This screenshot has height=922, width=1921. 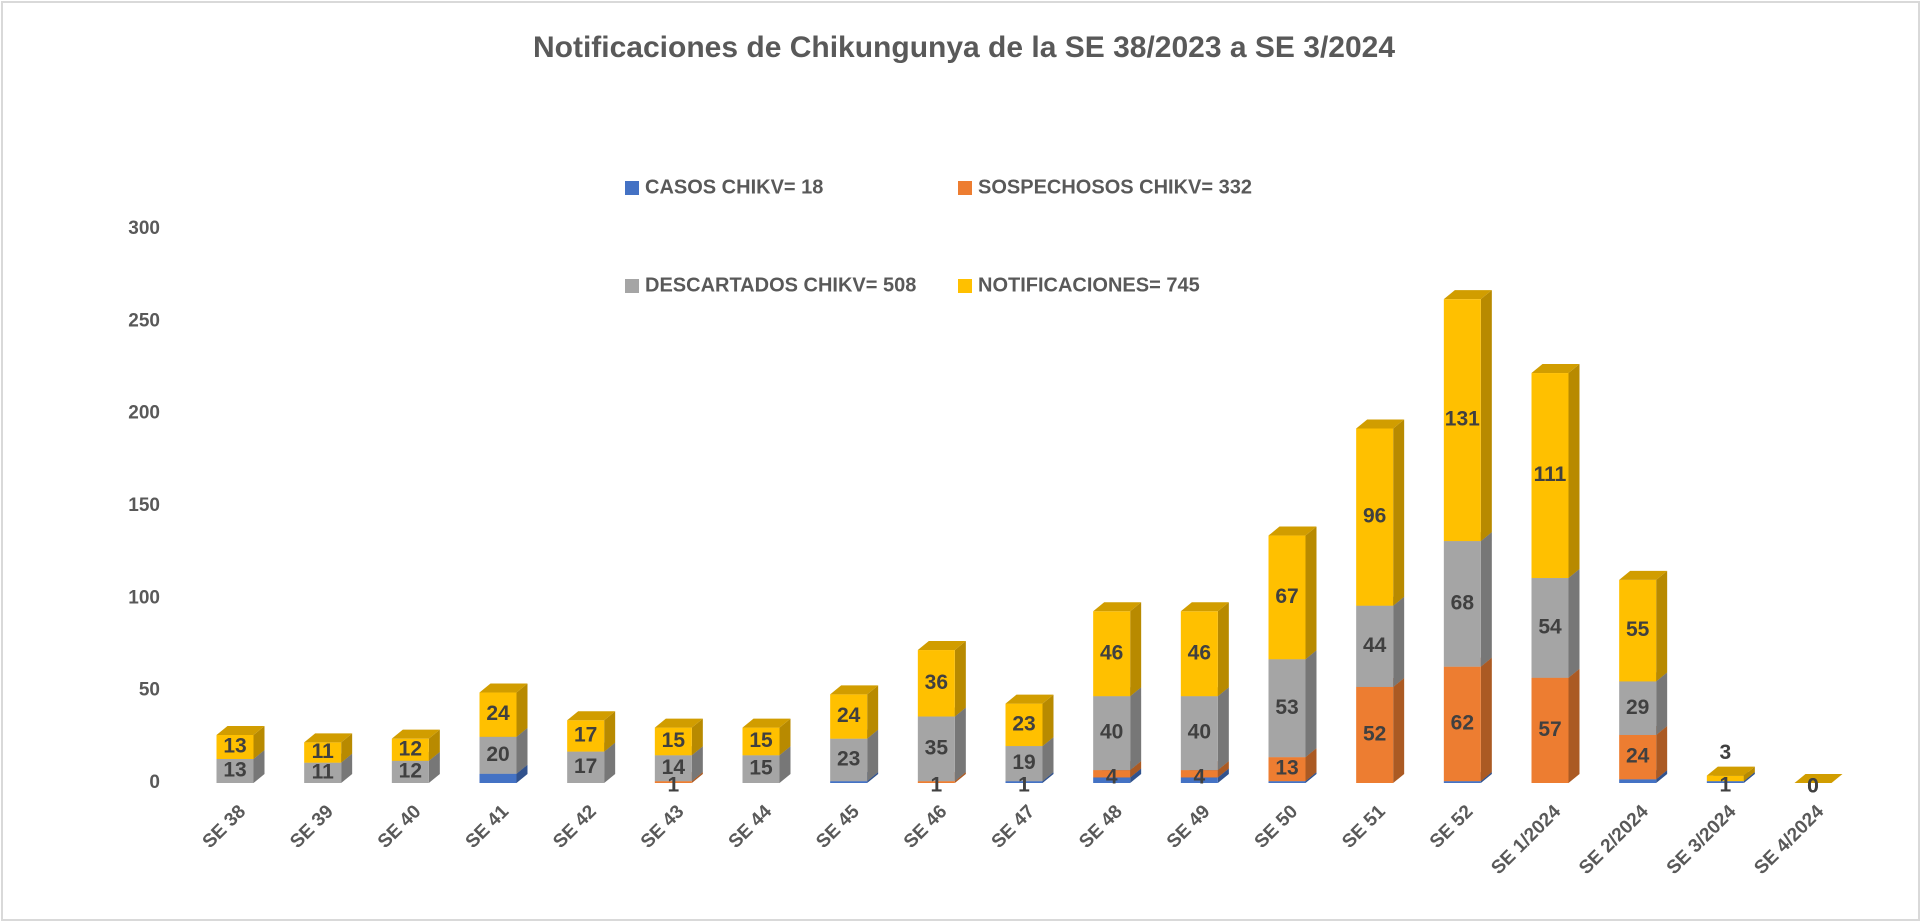 I want to click on data-label: 29, so click(x=1637, y=707).